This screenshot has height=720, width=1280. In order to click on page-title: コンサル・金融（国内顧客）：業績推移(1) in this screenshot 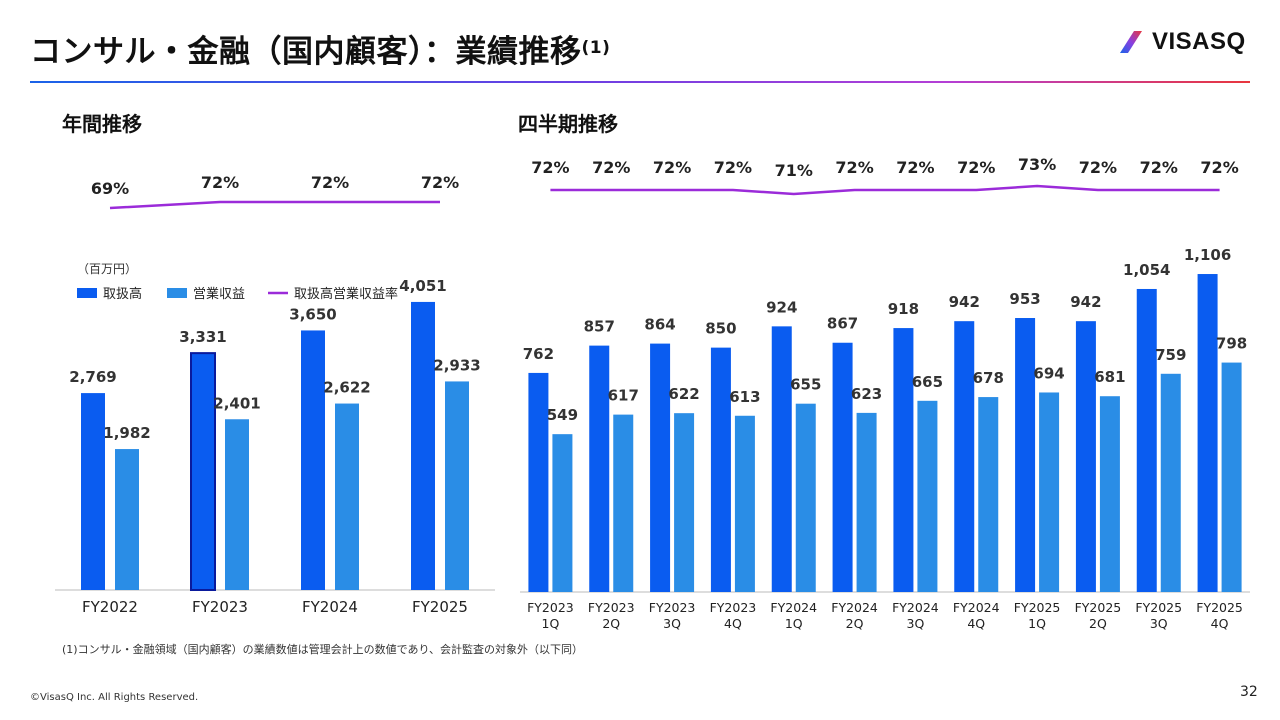, I will do `click(320, 48)`.